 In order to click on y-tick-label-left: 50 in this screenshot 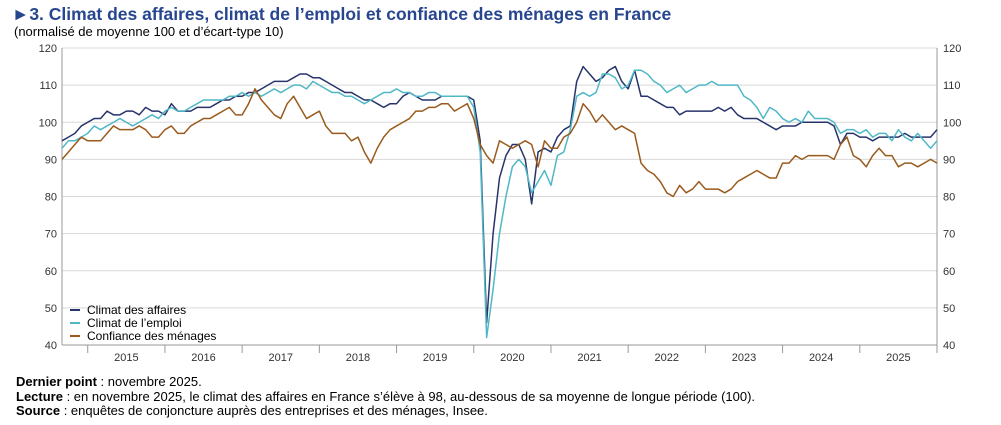, I will do `click(51, 309)`.